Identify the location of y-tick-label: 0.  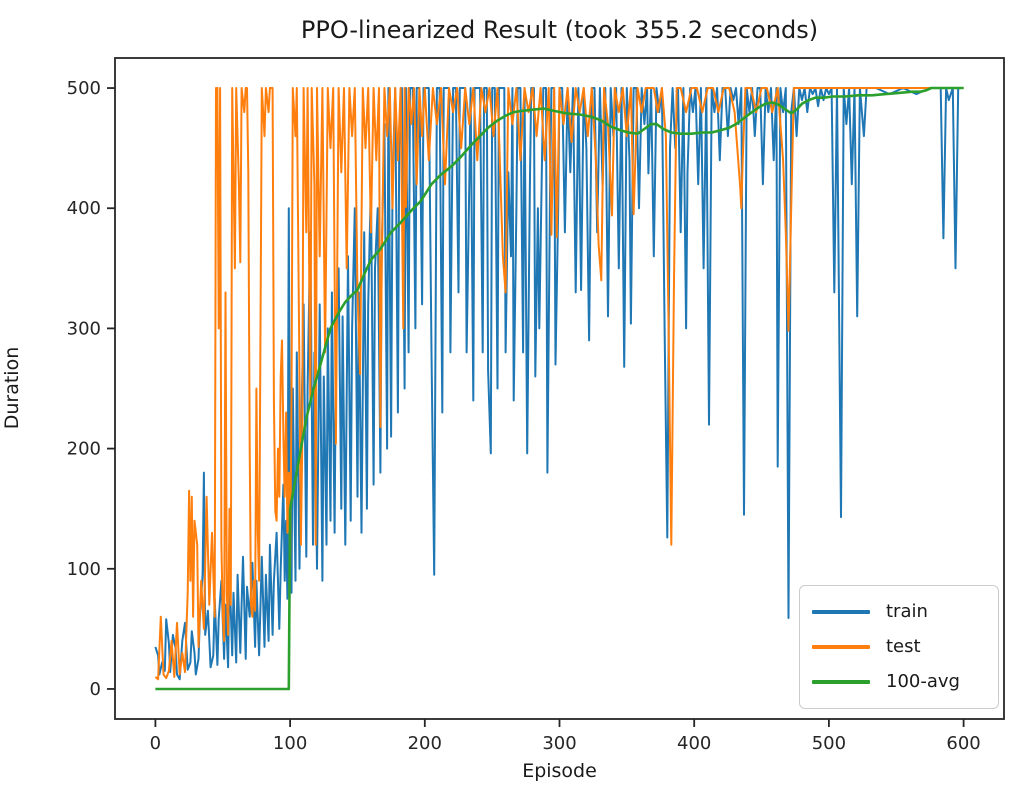
(95, 689).